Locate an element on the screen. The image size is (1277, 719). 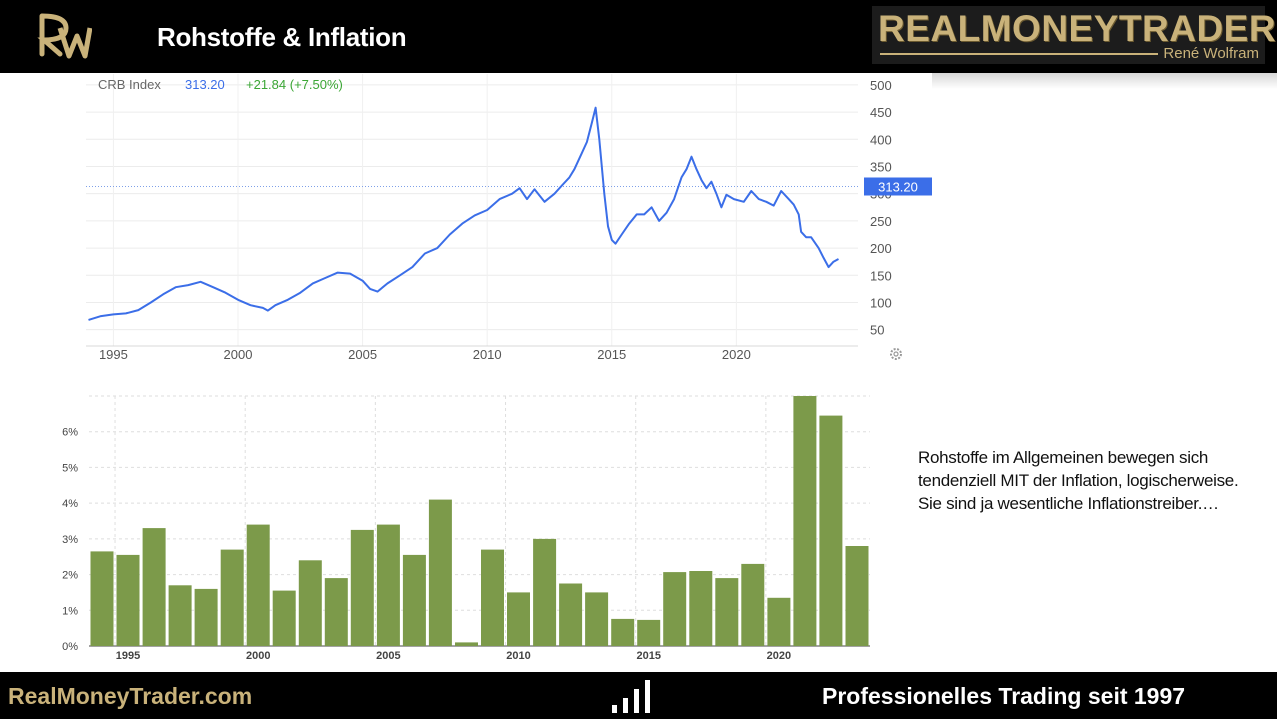
inflation-bar-2008 is located at coordinates (466, 644).